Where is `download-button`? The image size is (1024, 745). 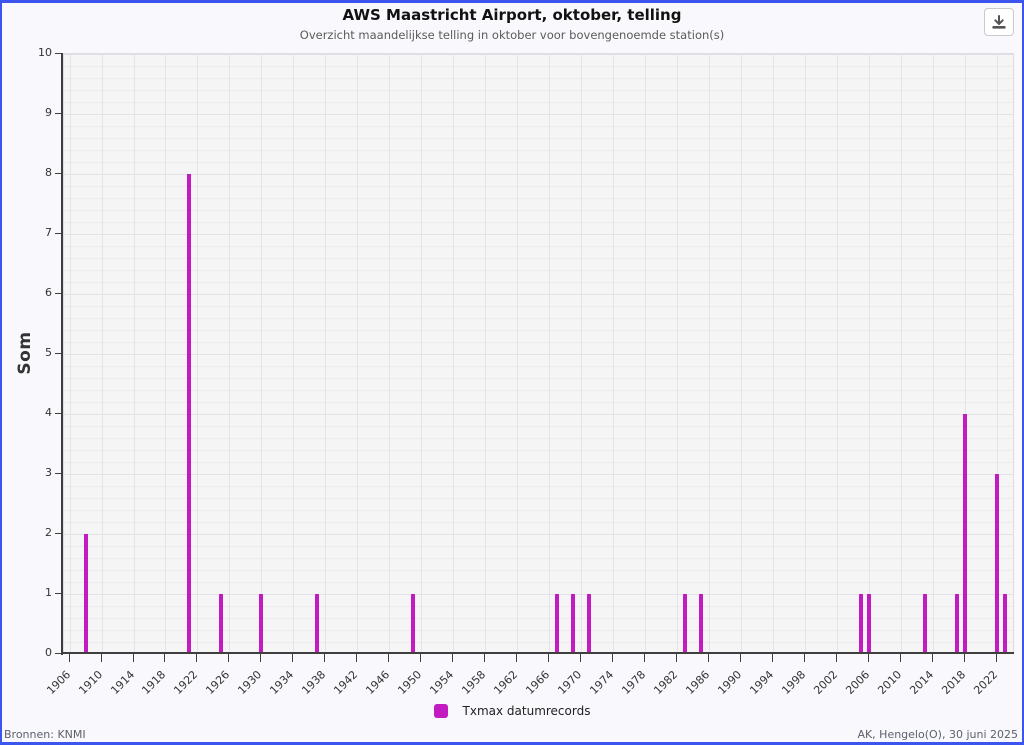
download-button is located at coordinates (999, 22).